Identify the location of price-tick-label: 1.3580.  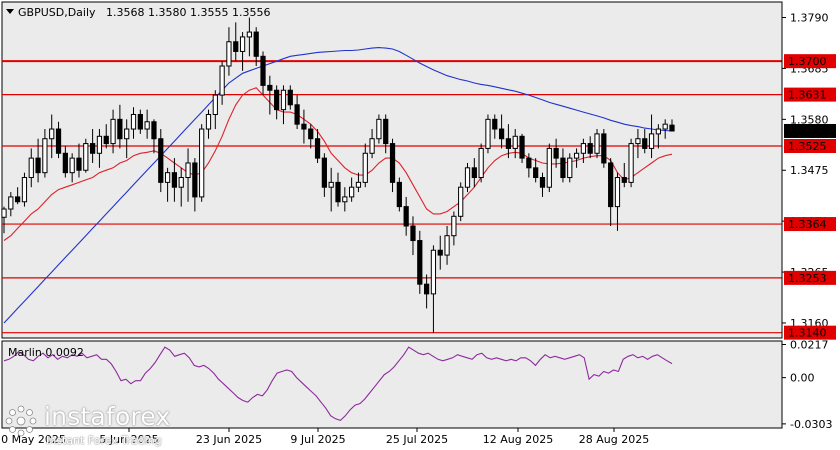
(809, 119).